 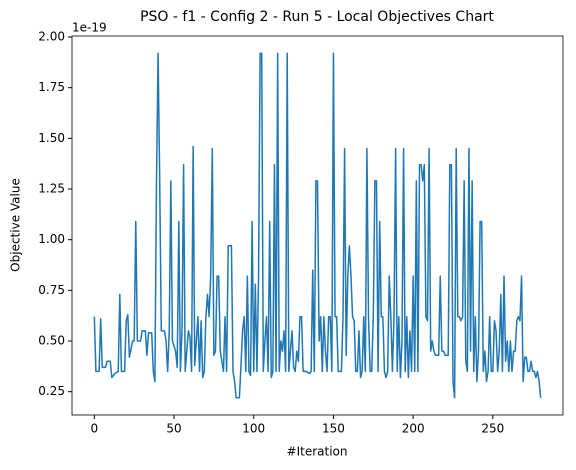 I want to click on x-tick-label: 50, so click(x=173, y=429).